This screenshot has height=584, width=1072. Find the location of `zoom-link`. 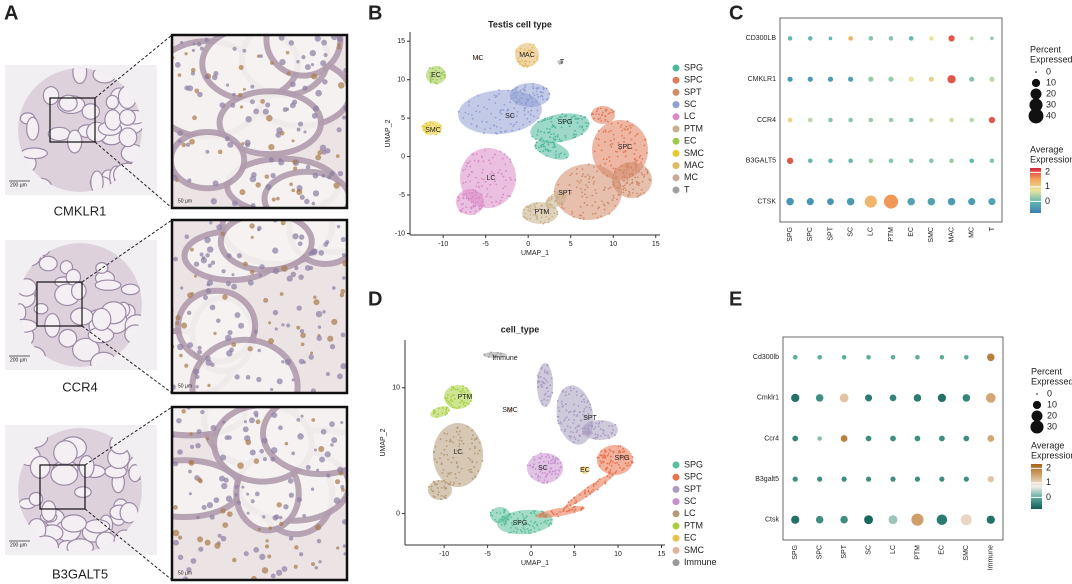

zoom-link is located at coordinates (128, 436).